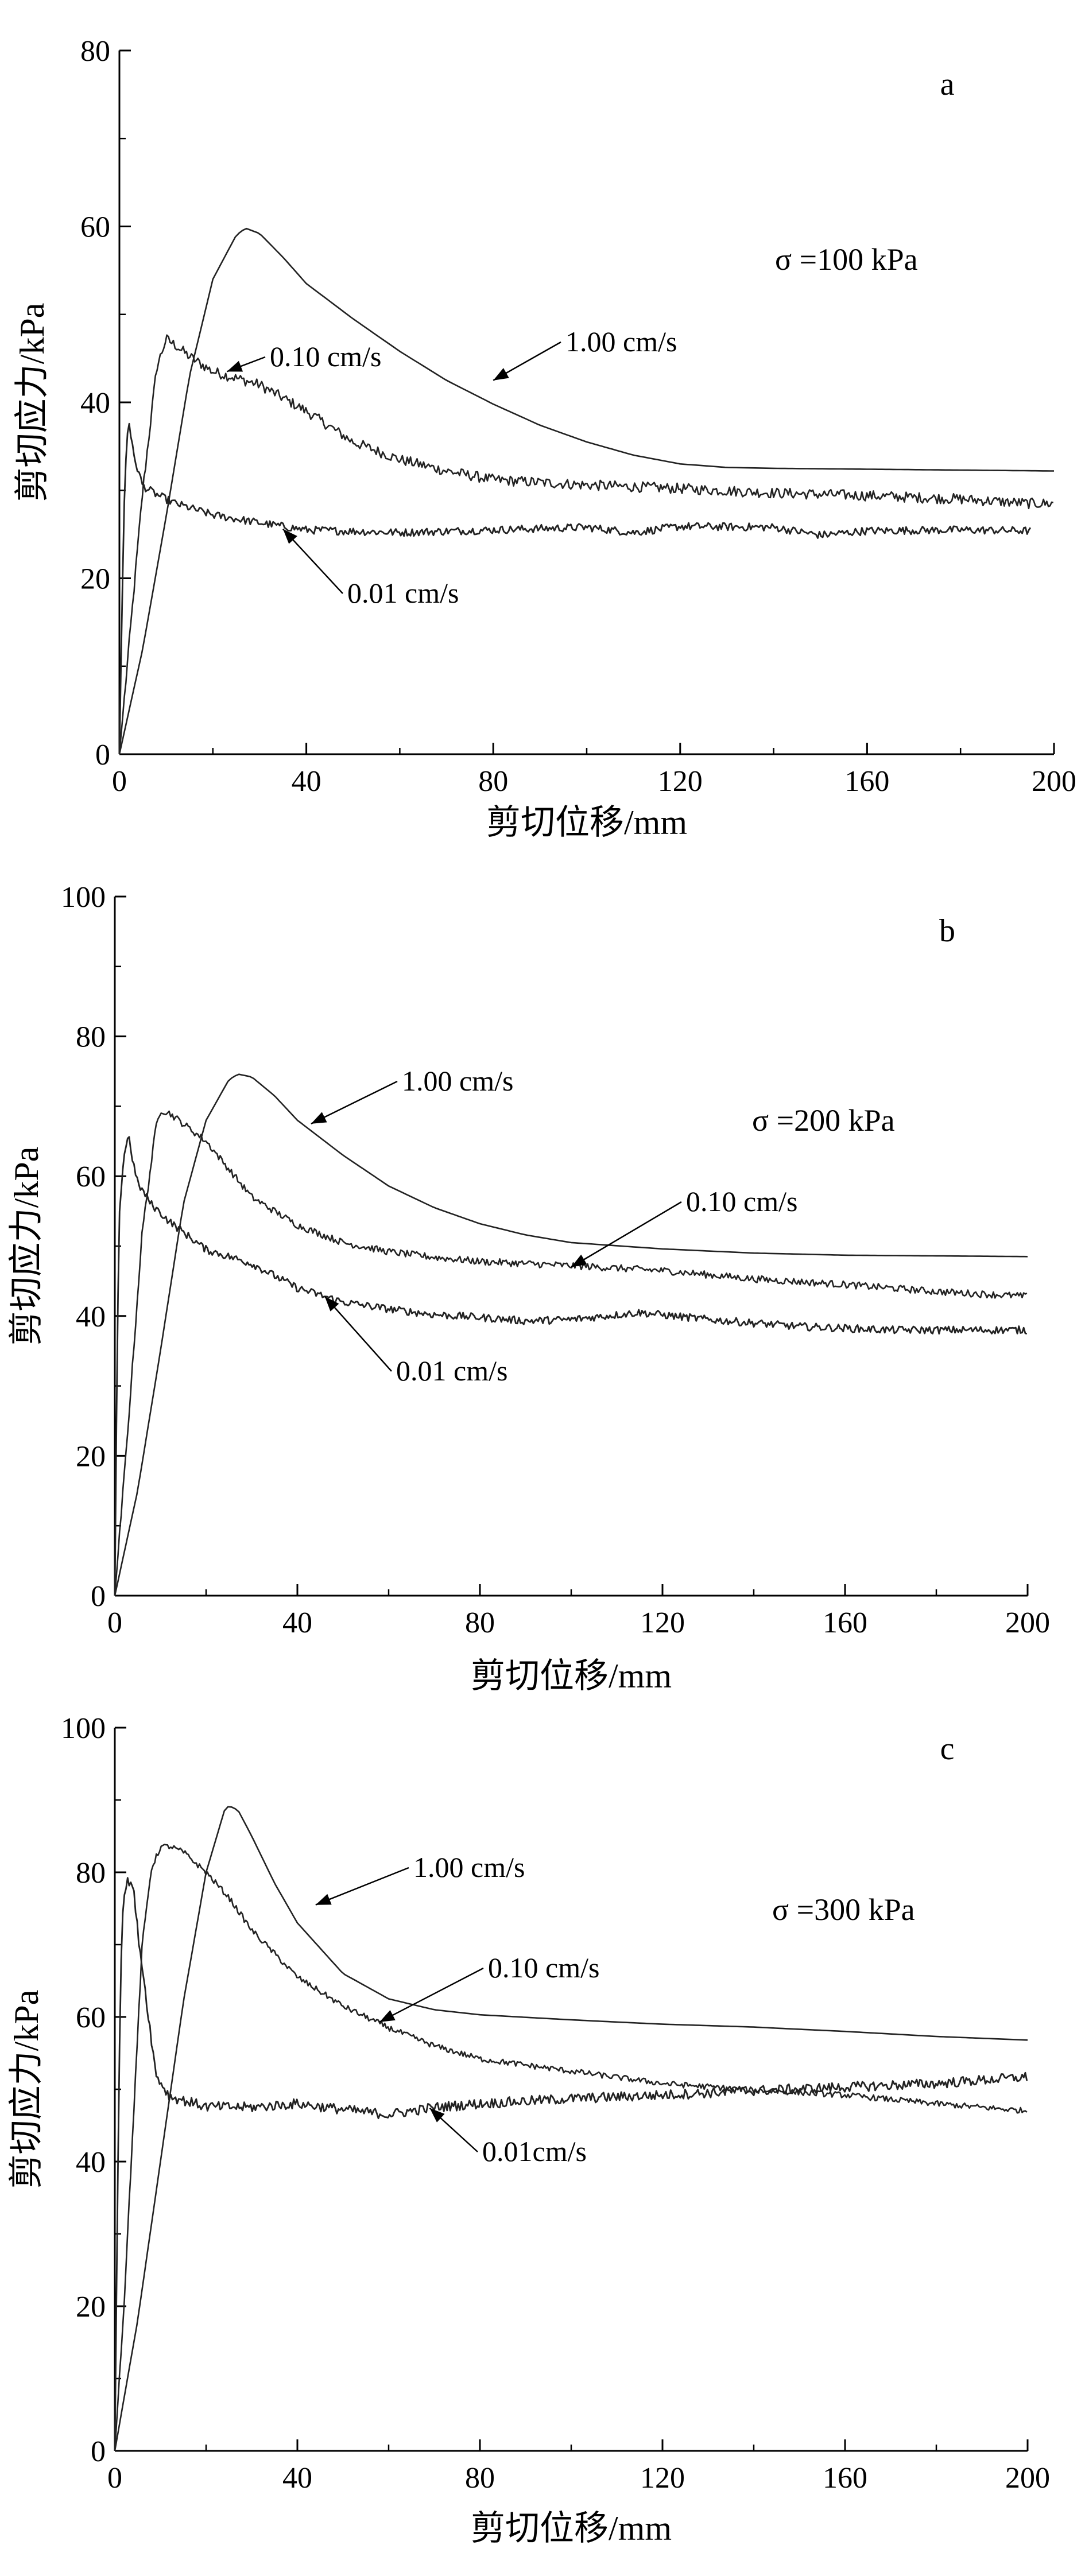  What do you see at coordinates (947, 931) in the screenshot?
I see `panel-letter: b` at bounding box center [947, 931].